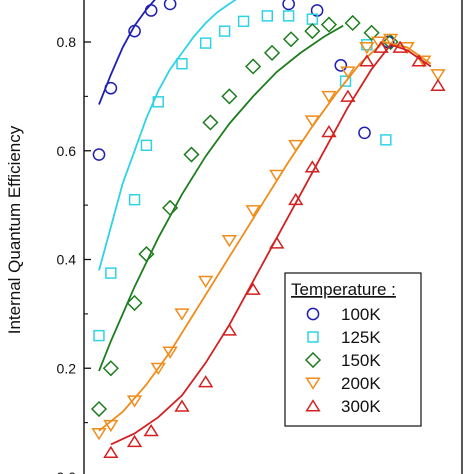  I want to click on legend-label: 100K, so click(361, 314).